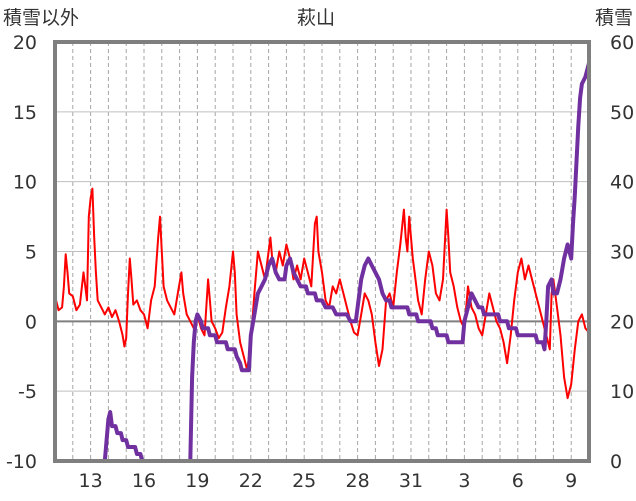  What do you see at coordinates (518, 481) in the screenshot?
I see `x-tick-label: 6` at bounding box center [518, 481].